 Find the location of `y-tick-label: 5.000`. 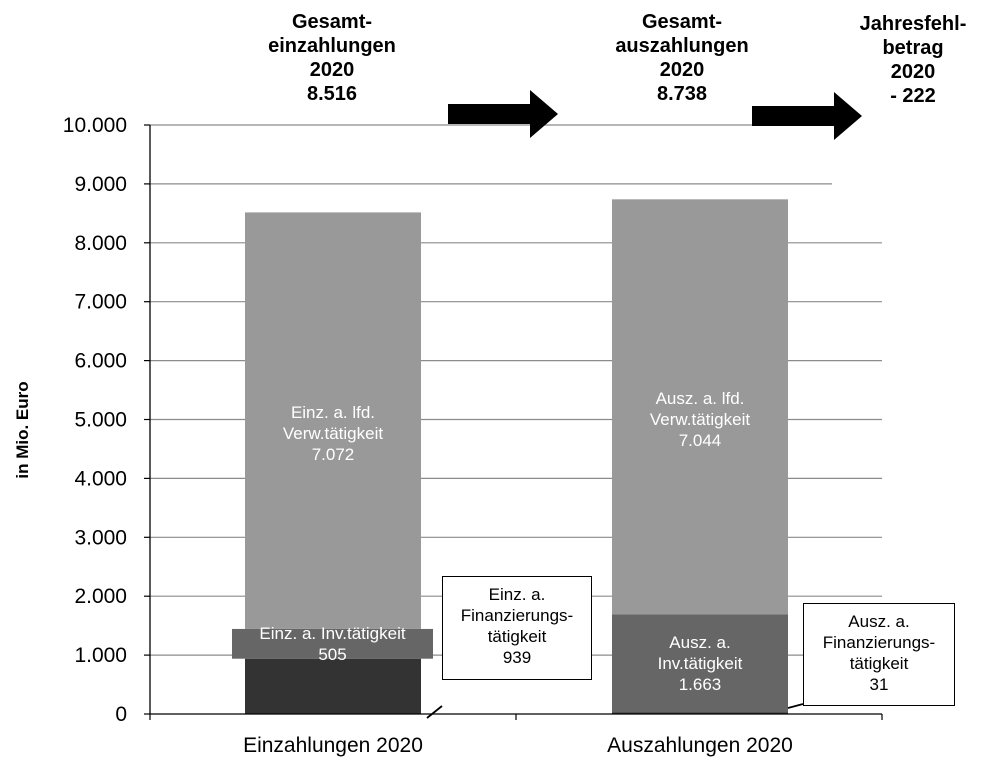

y-tick-label: 5.000 is located at coordinates (100, 420).